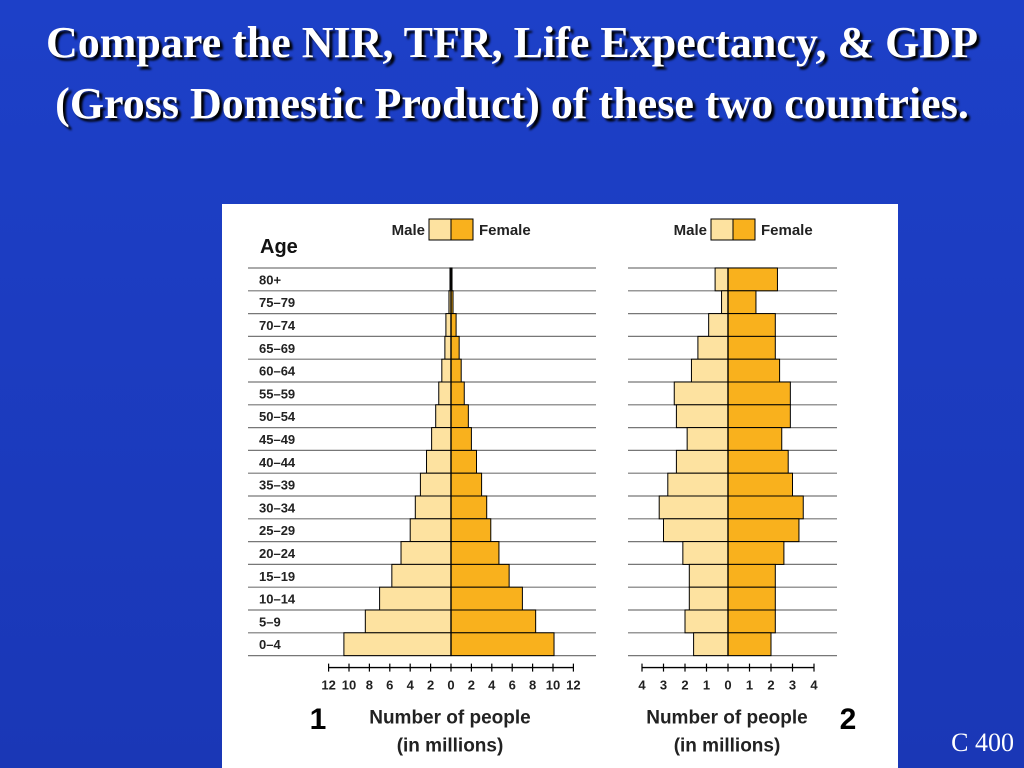  What do you see at coordinates (450, 685) in the screenshot?
I see `x-tick-label: 0` at bounding box center [450, 685].